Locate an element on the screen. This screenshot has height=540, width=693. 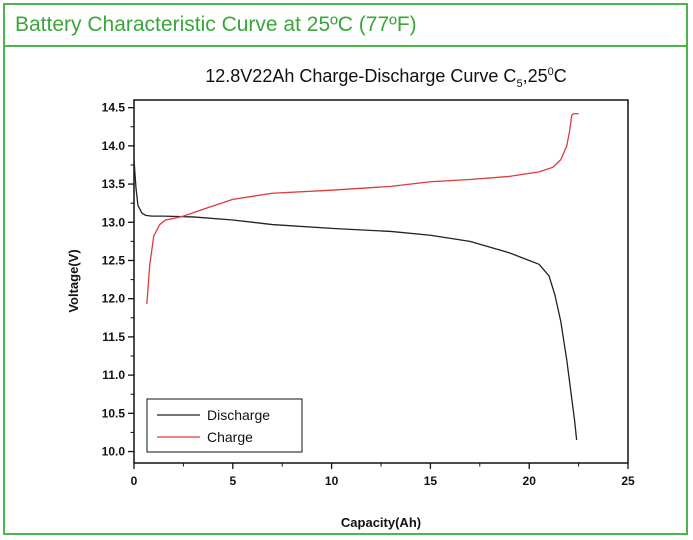
legend-box is located at coordinates (224, 425).